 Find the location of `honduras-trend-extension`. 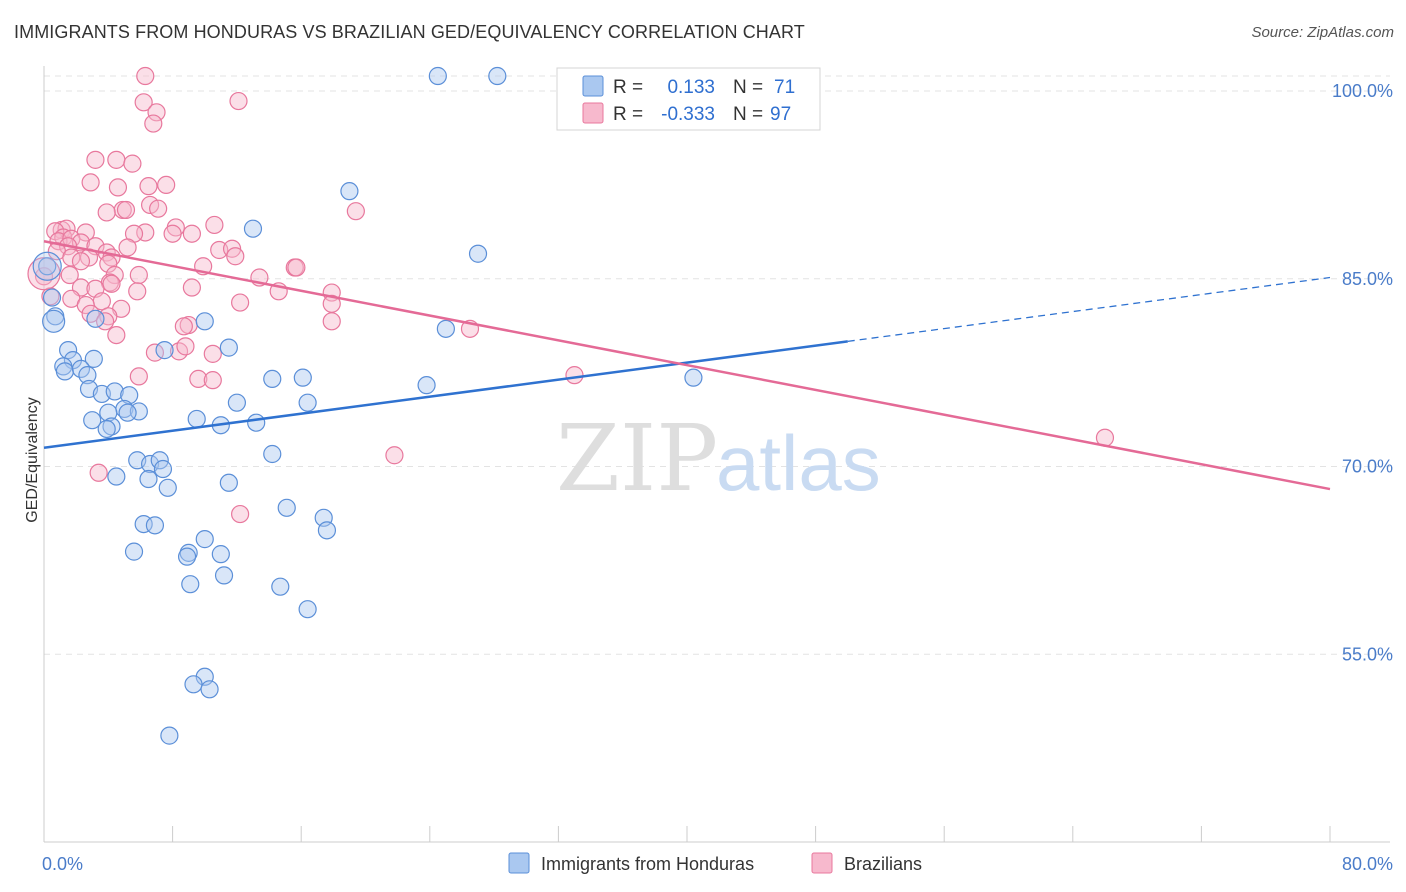

honduras-trend-extension is located at coordinates (1089, 309).